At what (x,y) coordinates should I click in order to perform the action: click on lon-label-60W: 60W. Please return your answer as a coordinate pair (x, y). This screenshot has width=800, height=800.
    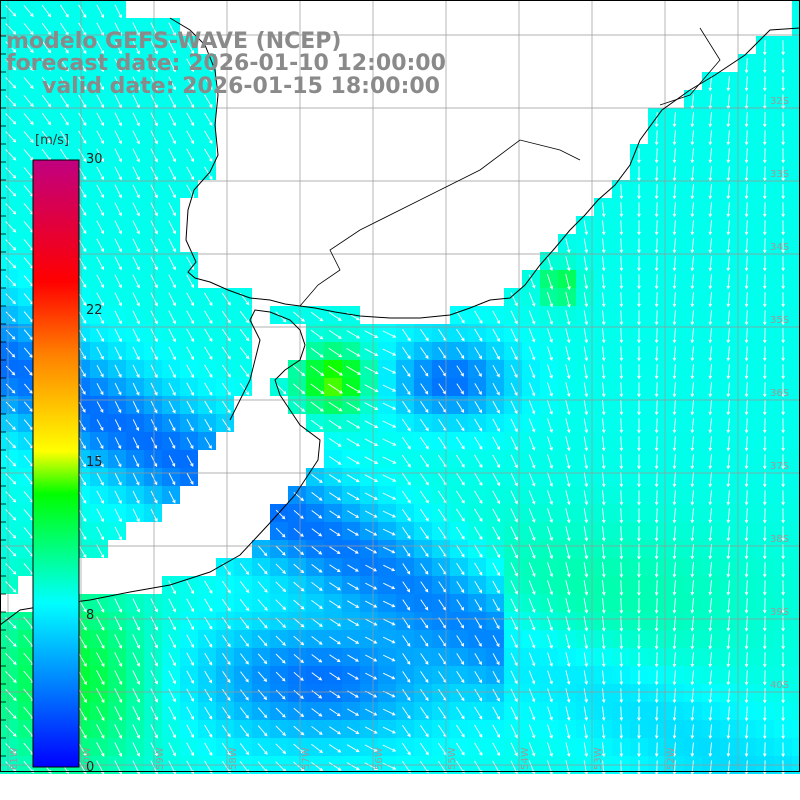
    Looking at the image, I should click on (87, 758).